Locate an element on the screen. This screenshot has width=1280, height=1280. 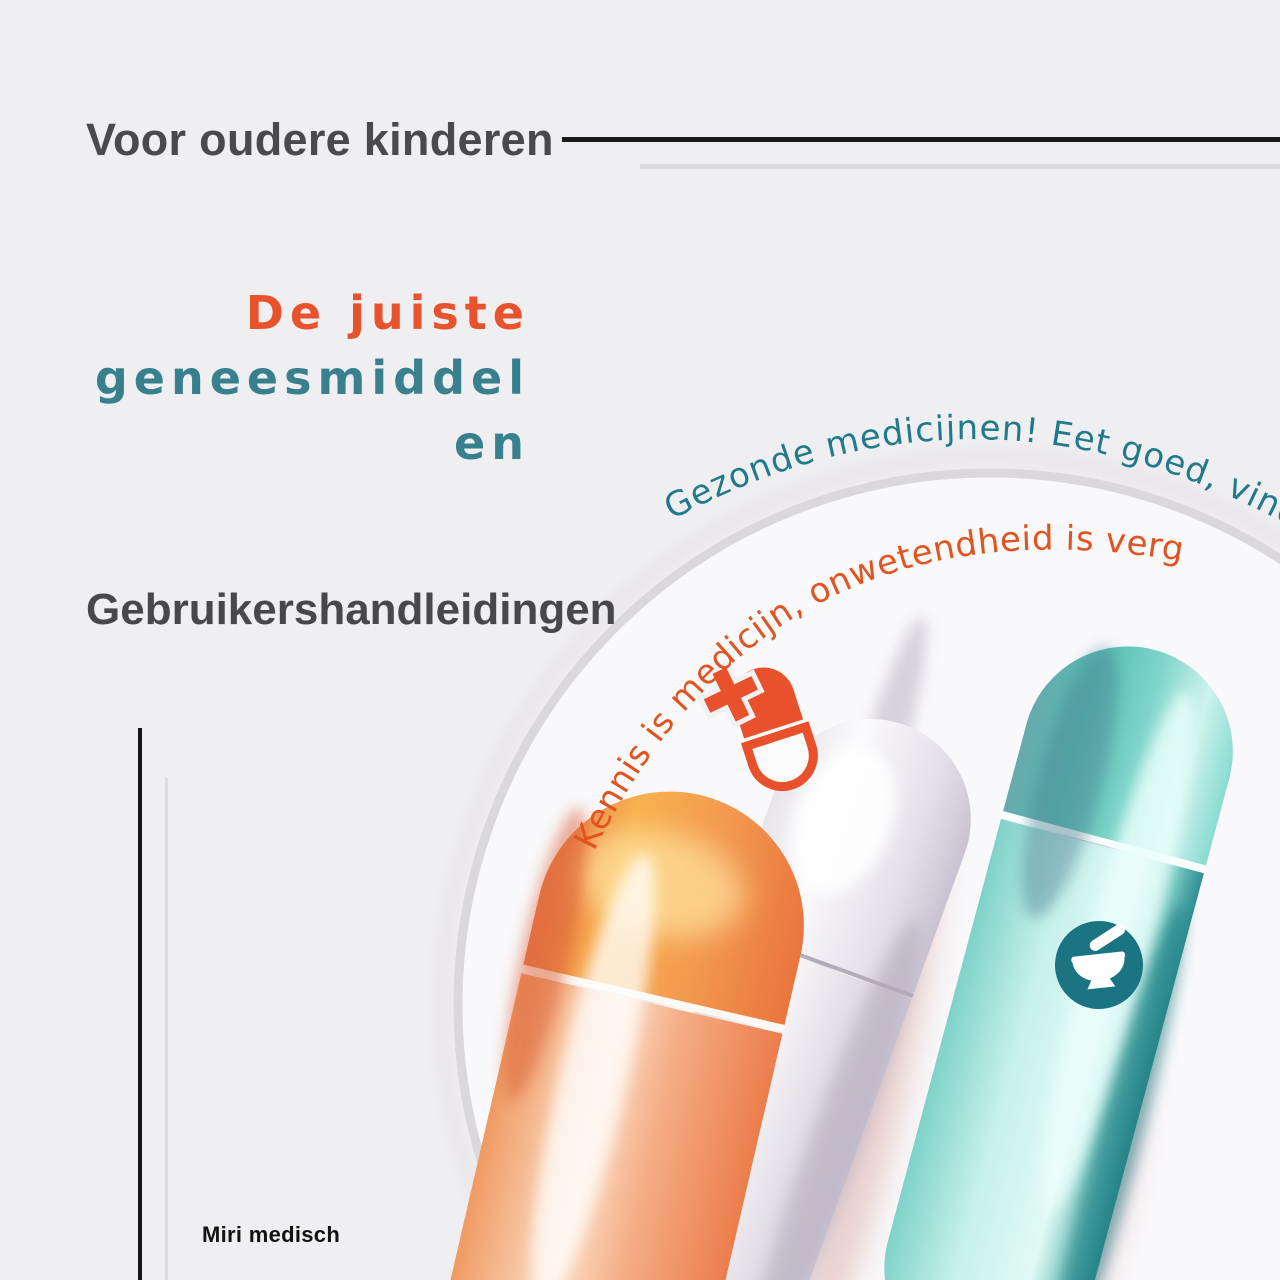
page-title: Voor oudere kinderen is located at coordinates (320, 139).